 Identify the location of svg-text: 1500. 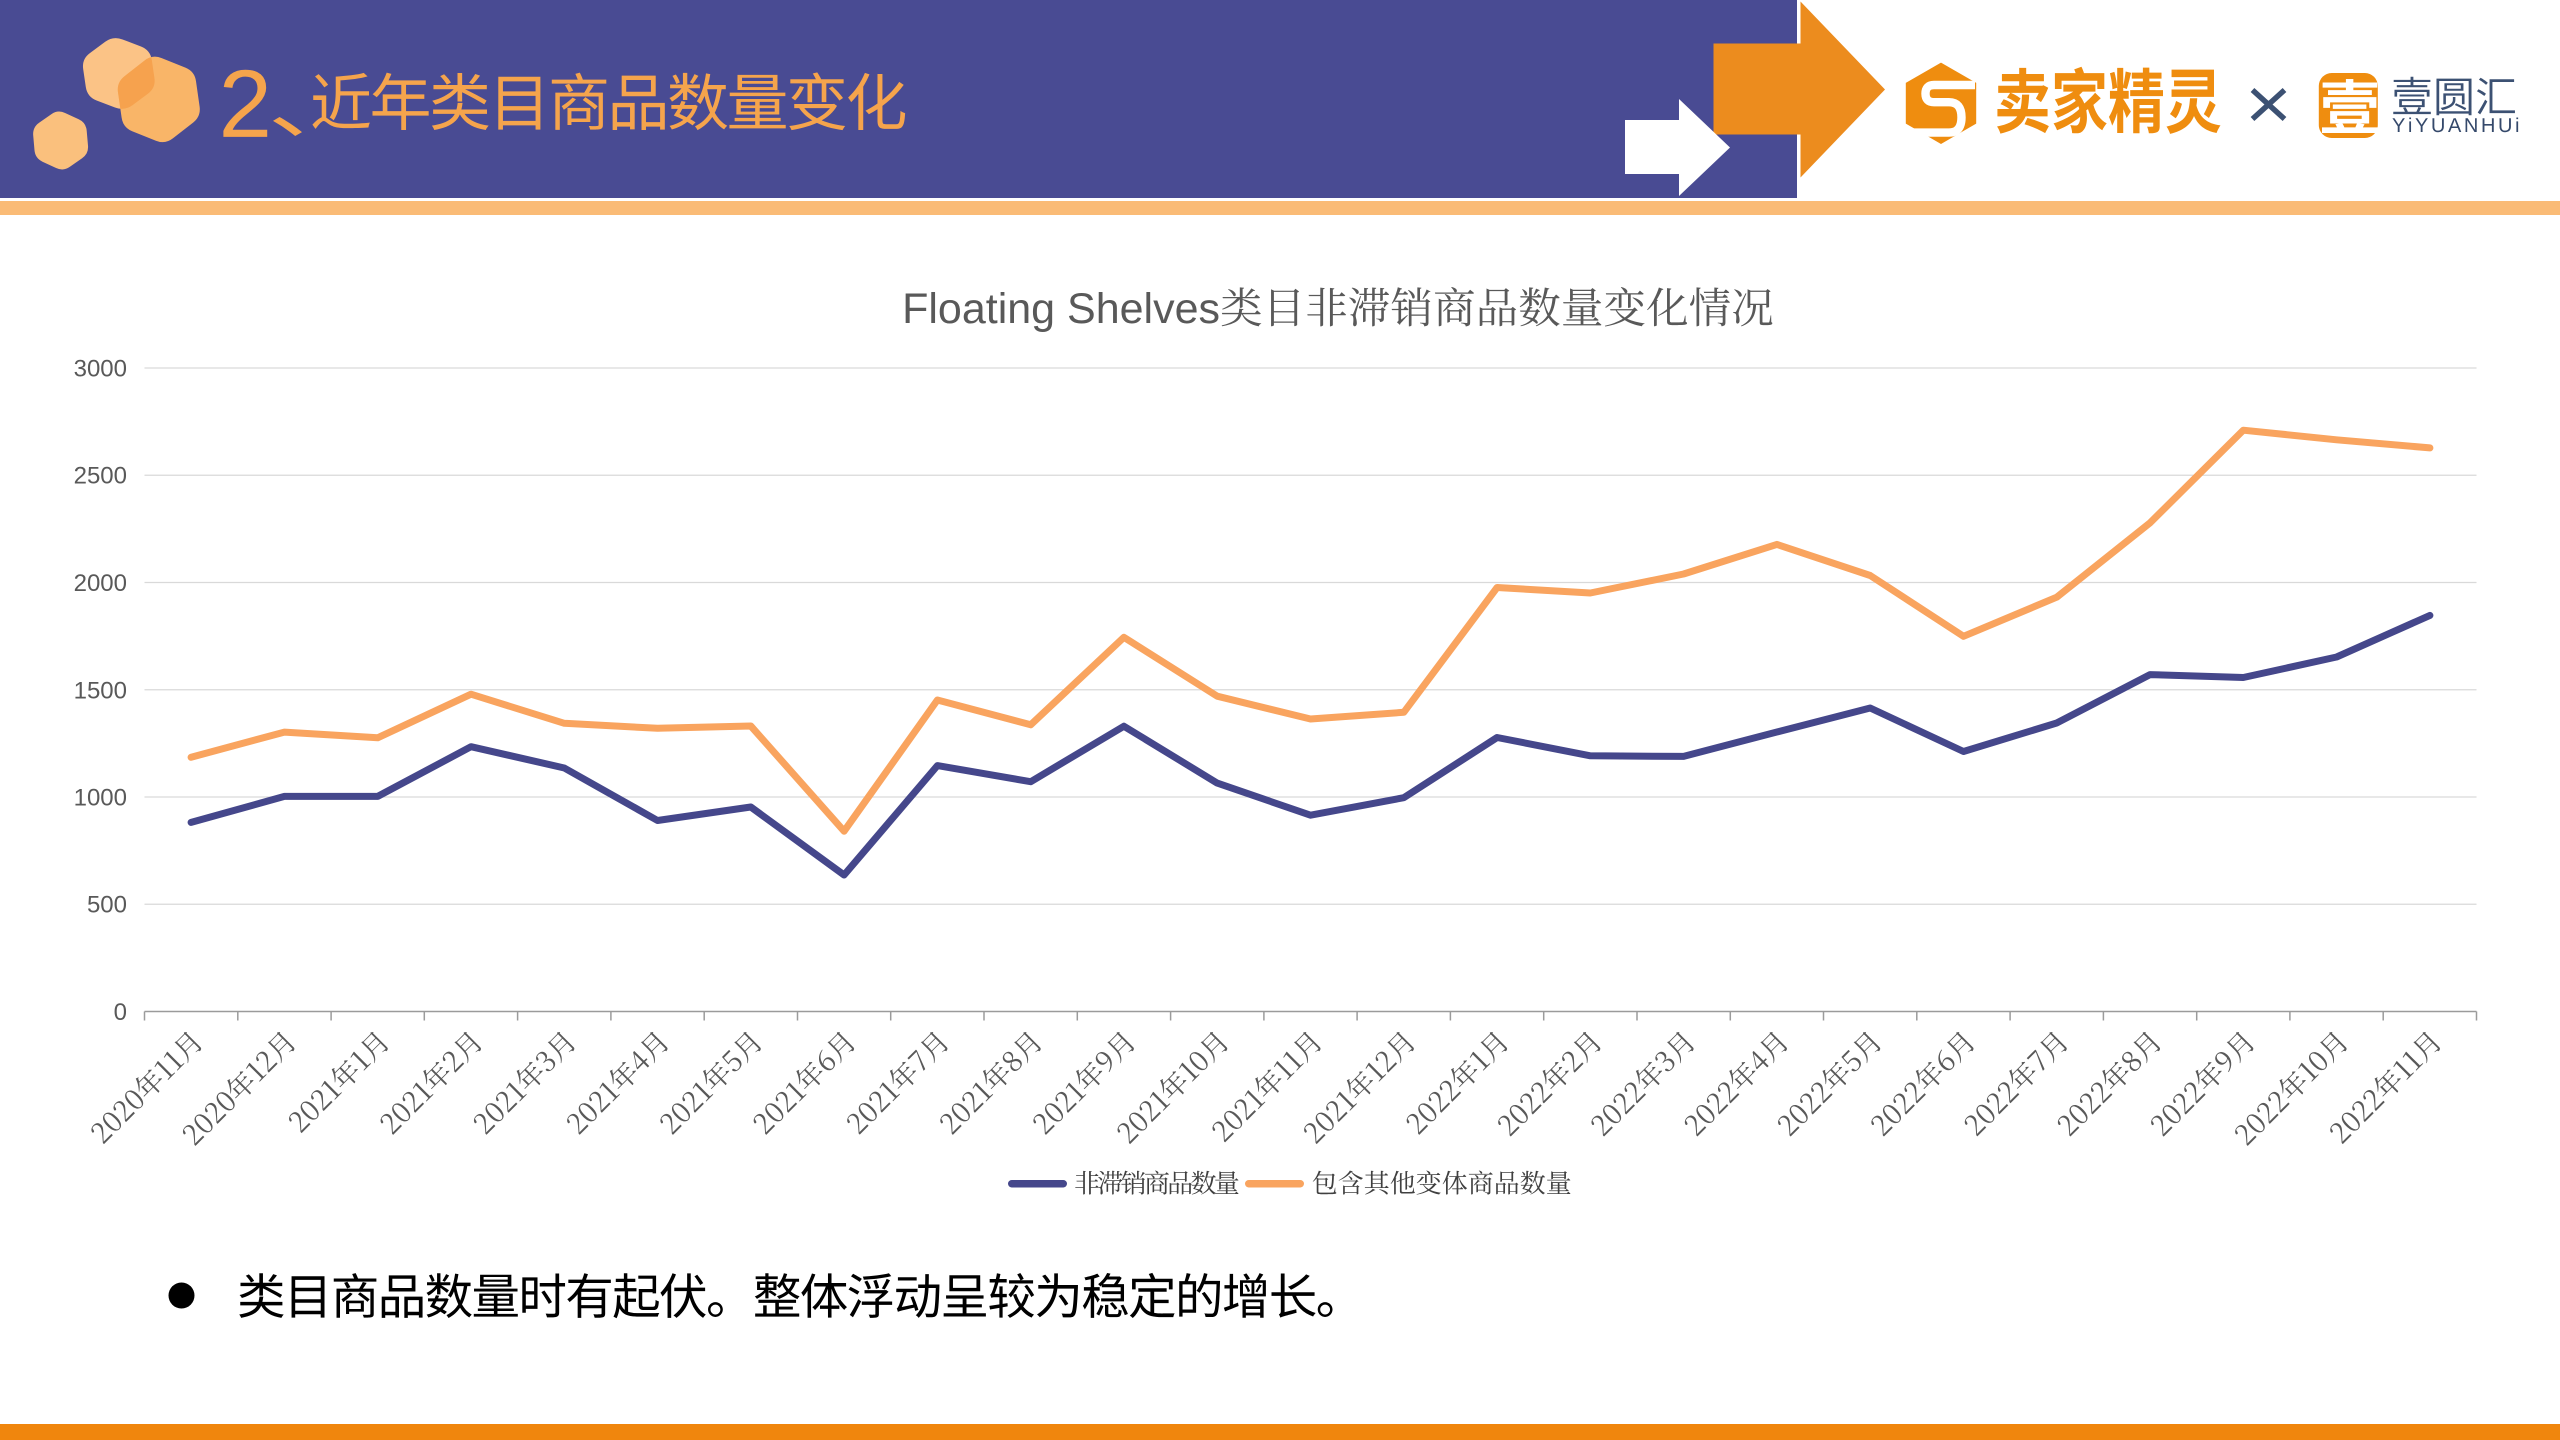
(100, 690).